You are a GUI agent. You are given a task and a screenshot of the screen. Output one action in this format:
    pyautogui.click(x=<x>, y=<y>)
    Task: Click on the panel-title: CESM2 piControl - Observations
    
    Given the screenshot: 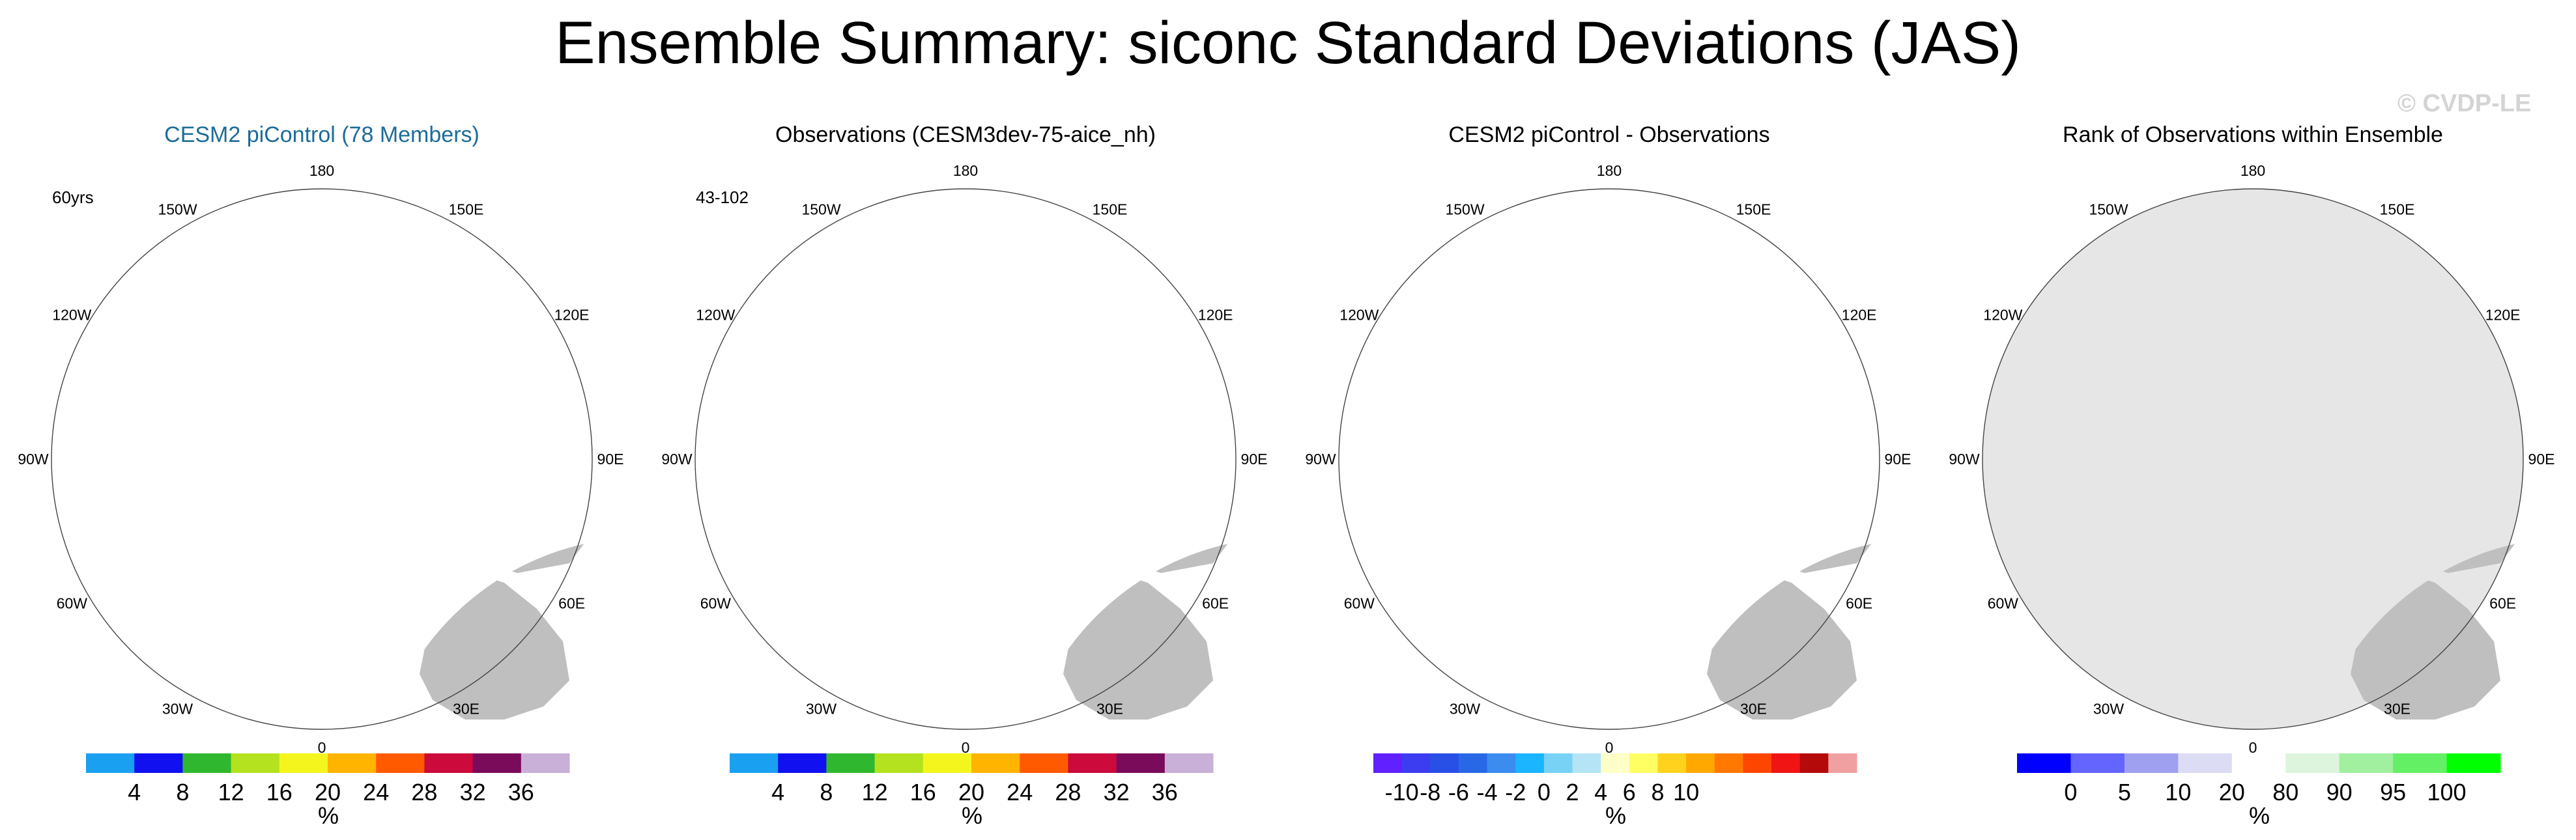 What is the action you would take?
    pyautogui.click(x=1609, y=135)
    